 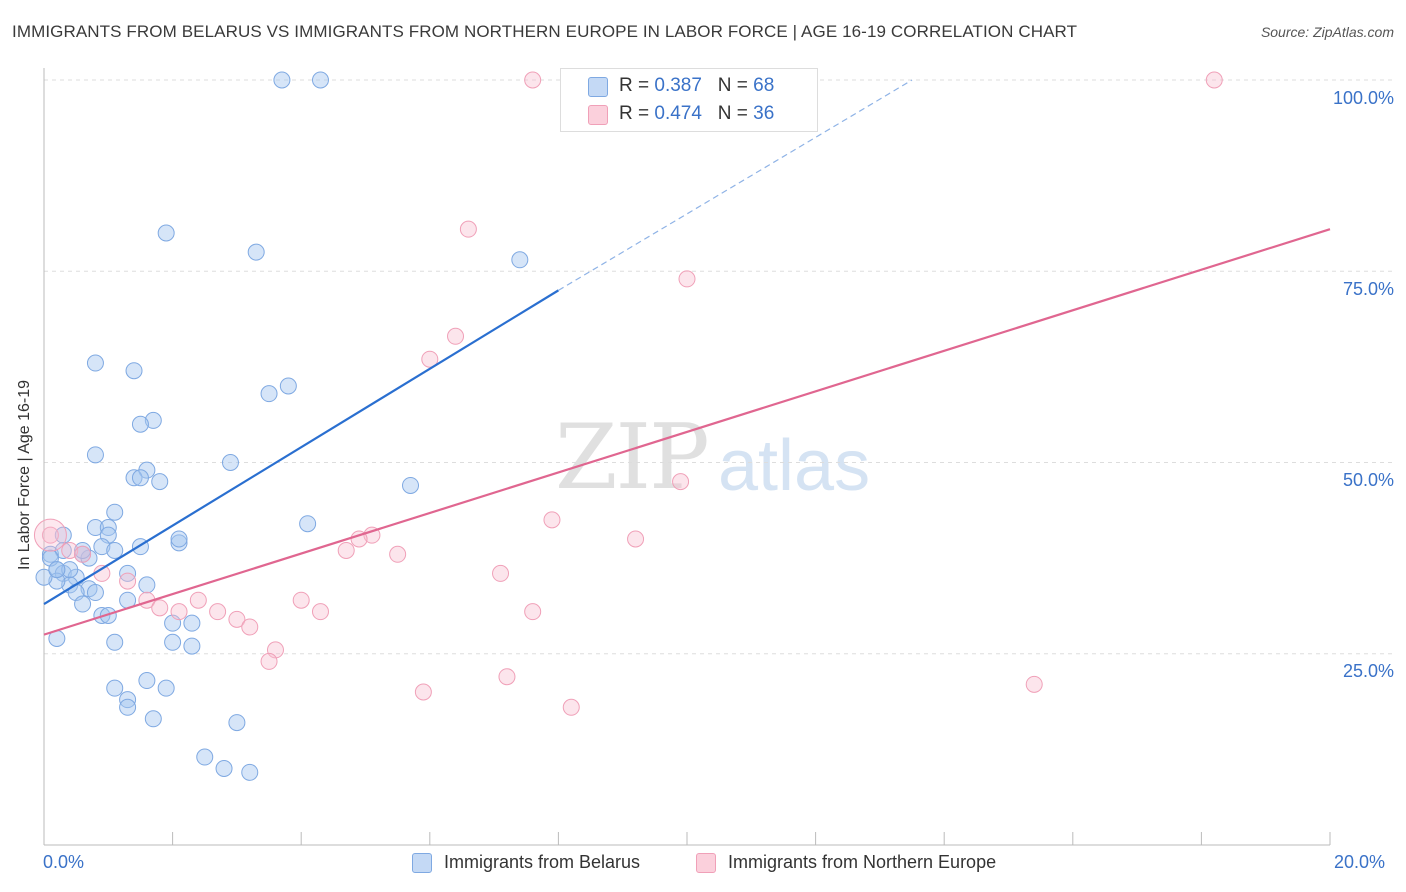 What do you see at coordinates (1368, 289) in the screenshot?
I see `y-tick-label-75: 75.0%` at bounding box center [1368, 289].